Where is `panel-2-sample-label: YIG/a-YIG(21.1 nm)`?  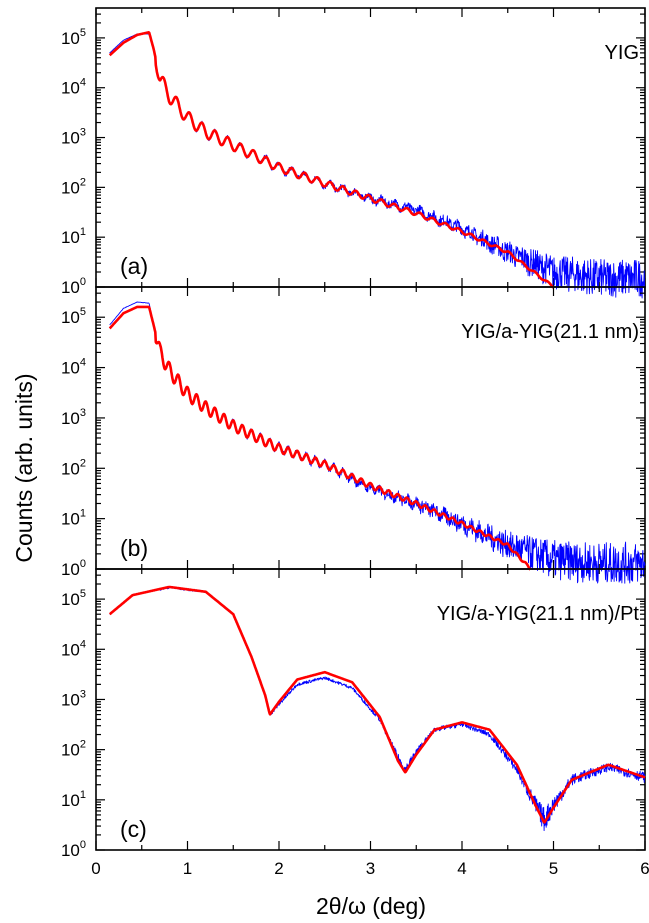 panel-2-sample-label: YIG/a-YIG(21.1 nm) is located at coordinates (550, 332).